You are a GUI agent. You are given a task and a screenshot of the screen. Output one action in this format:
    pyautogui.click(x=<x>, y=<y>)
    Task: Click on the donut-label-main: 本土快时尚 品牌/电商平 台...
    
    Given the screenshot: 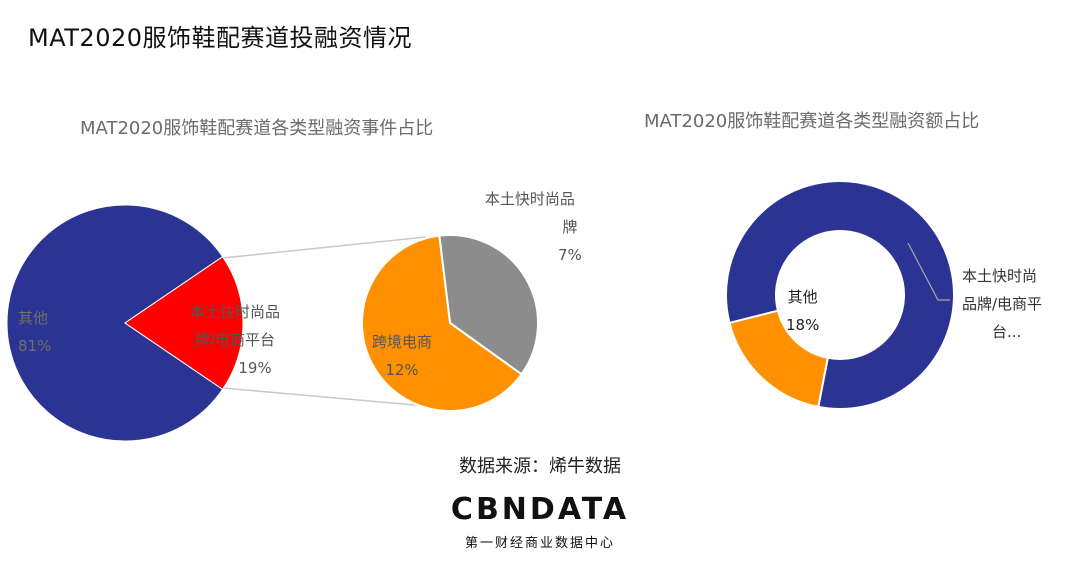 What is the action you would take?
    pyautogui.click(x=1002, y=304)
    